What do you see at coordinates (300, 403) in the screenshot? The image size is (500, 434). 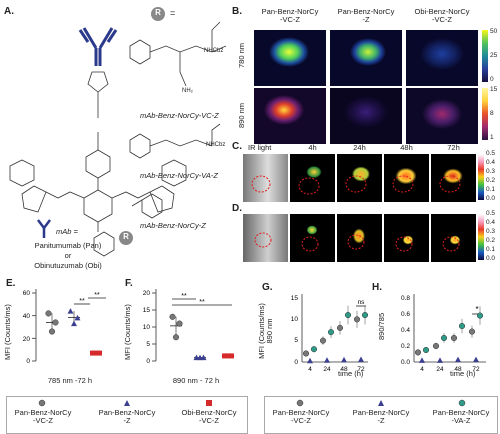 I see `legend2-marker-vcz` at bounding box center [300, 403].